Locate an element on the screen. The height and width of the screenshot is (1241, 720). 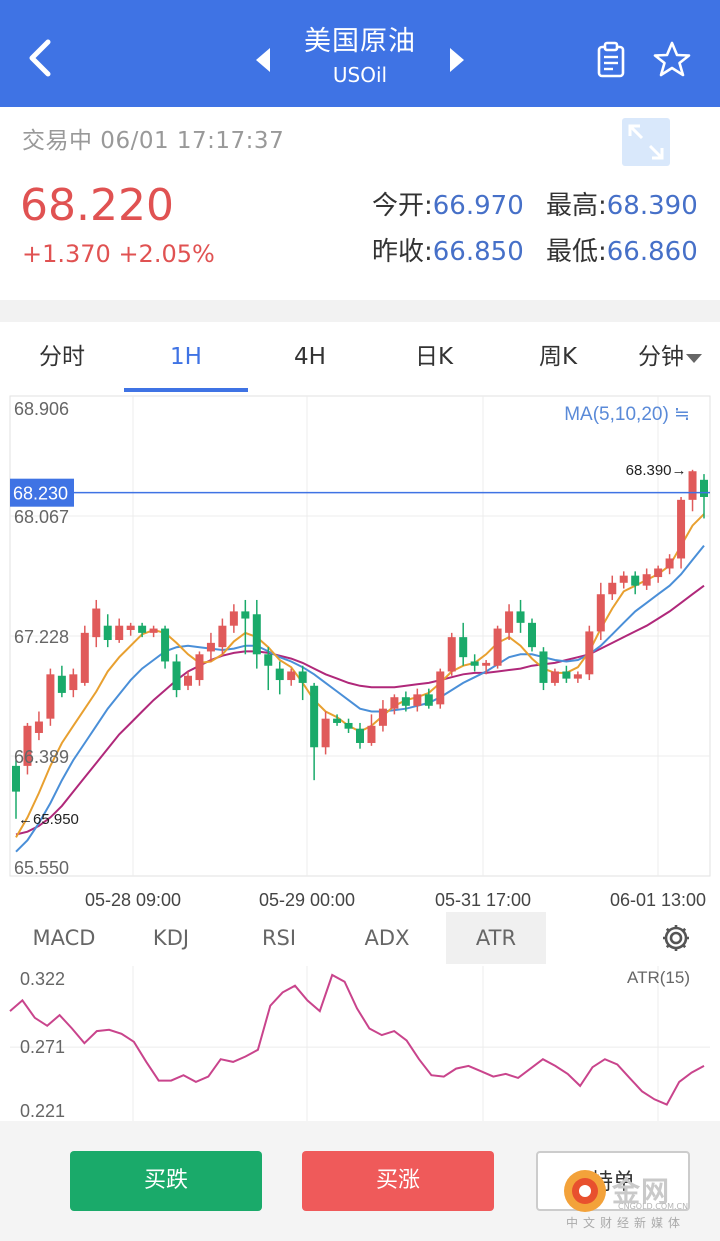
x-tick-label: 05-31 17:00 is located at coordinates (483, 900).